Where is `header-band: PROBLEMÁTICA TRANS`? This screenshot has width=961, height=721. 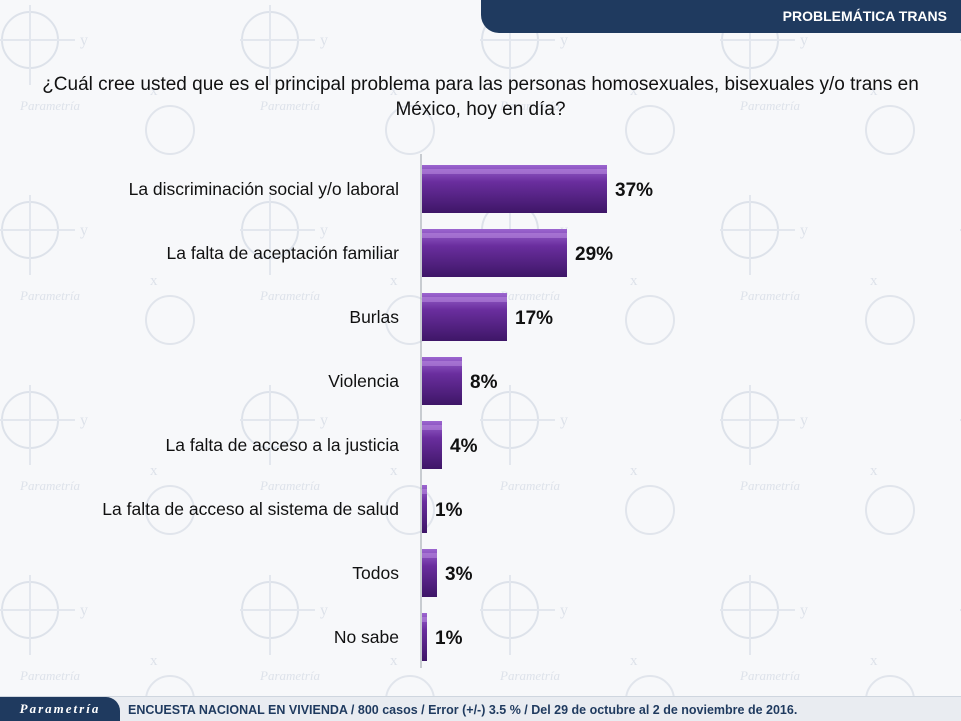
header-band: PROBLEMÁTICA TRANS is located at coordinates (721, 16).